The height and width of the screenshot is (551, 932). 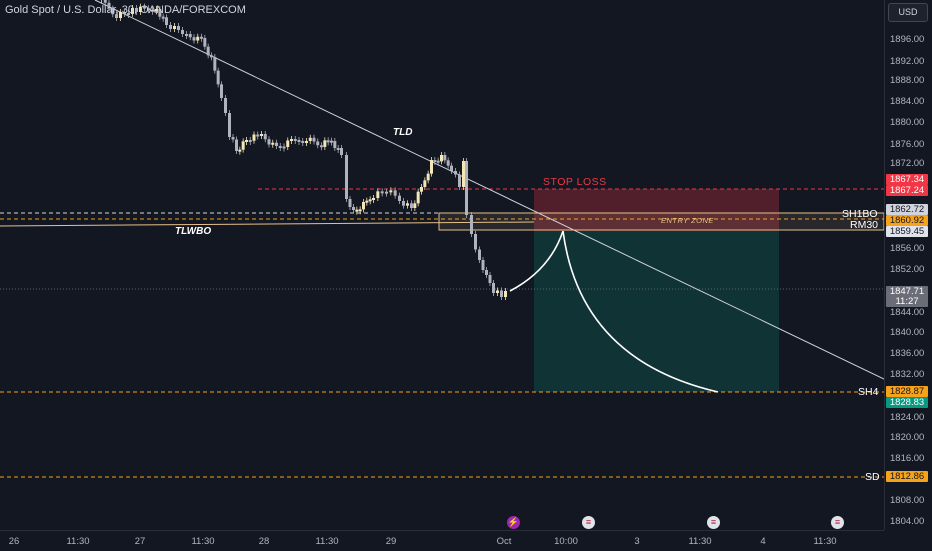 What do you see at coordinates (504, 541) in the screenshot?
I see `time-label: Oct` at bounding box center [504, 541].